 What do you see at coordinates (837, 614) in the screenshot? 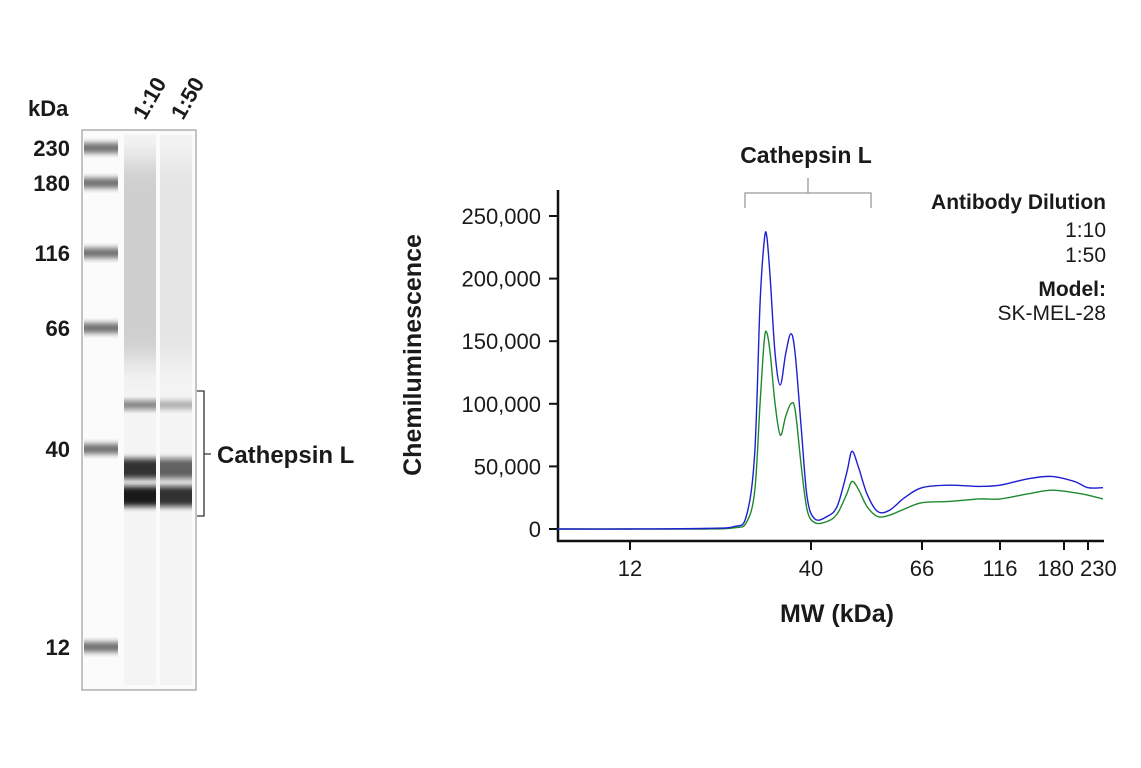
I see `x-axis-label: MW (kDa)` at bounding box center [837, 614].